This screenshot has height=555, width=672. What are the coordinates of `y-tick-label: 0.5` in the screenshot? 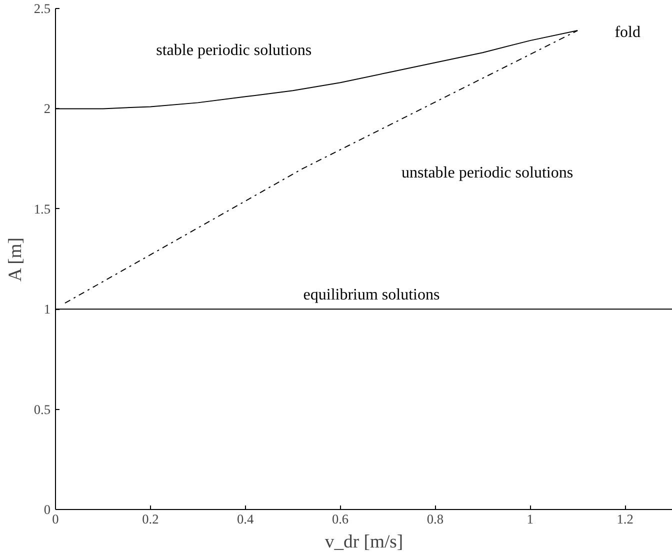 It's located at (42, 409).